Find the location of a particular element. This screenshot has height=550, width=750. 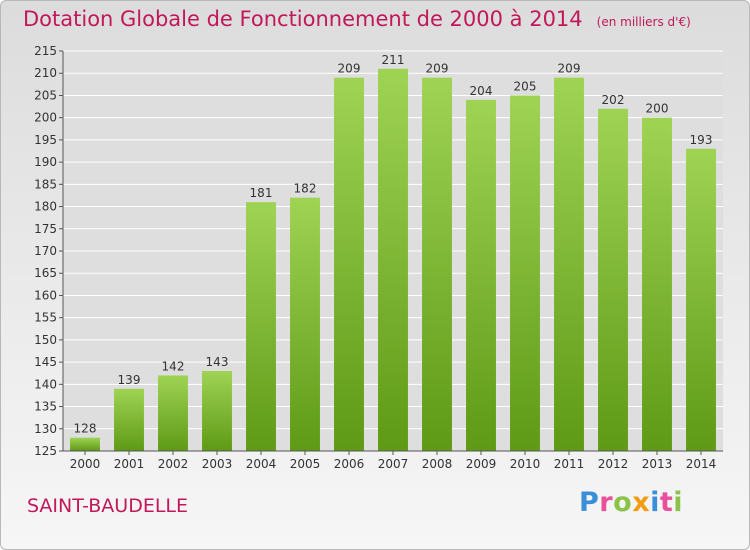

y-tick-label: 190 is located at coordinates (45, 162).